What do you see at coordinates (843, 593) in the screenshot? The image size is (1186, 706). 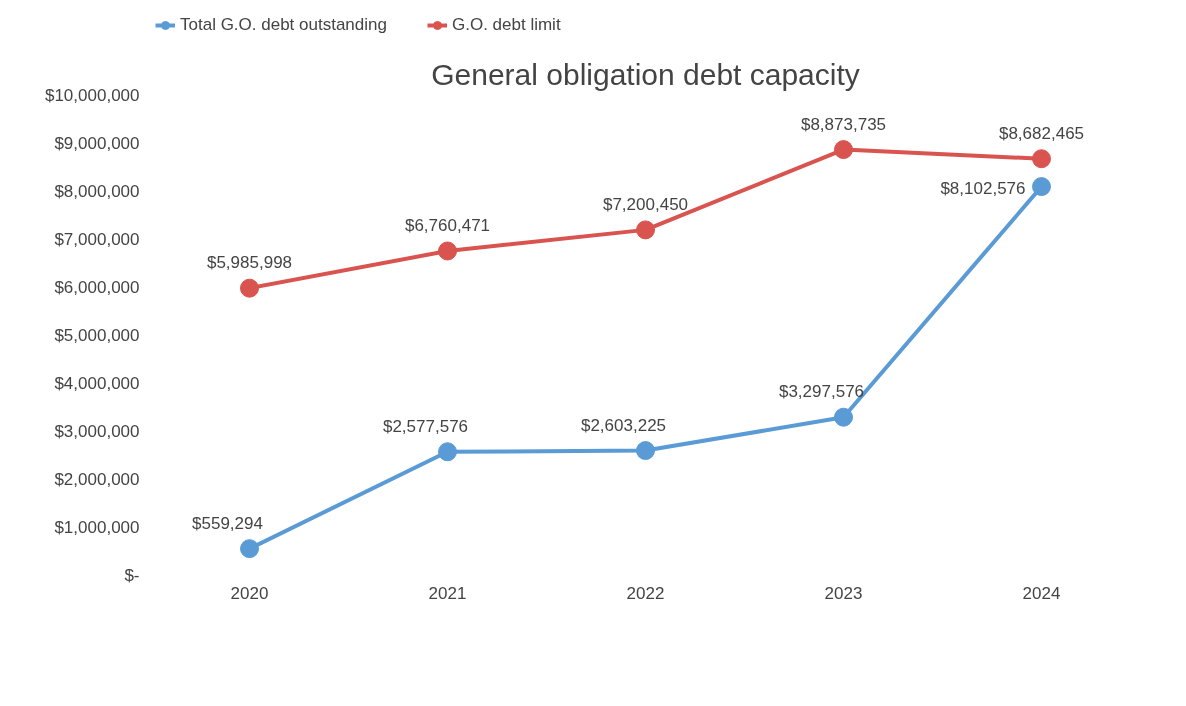 I see `x-tick-label: 2023` at bounding box center [843, 593].